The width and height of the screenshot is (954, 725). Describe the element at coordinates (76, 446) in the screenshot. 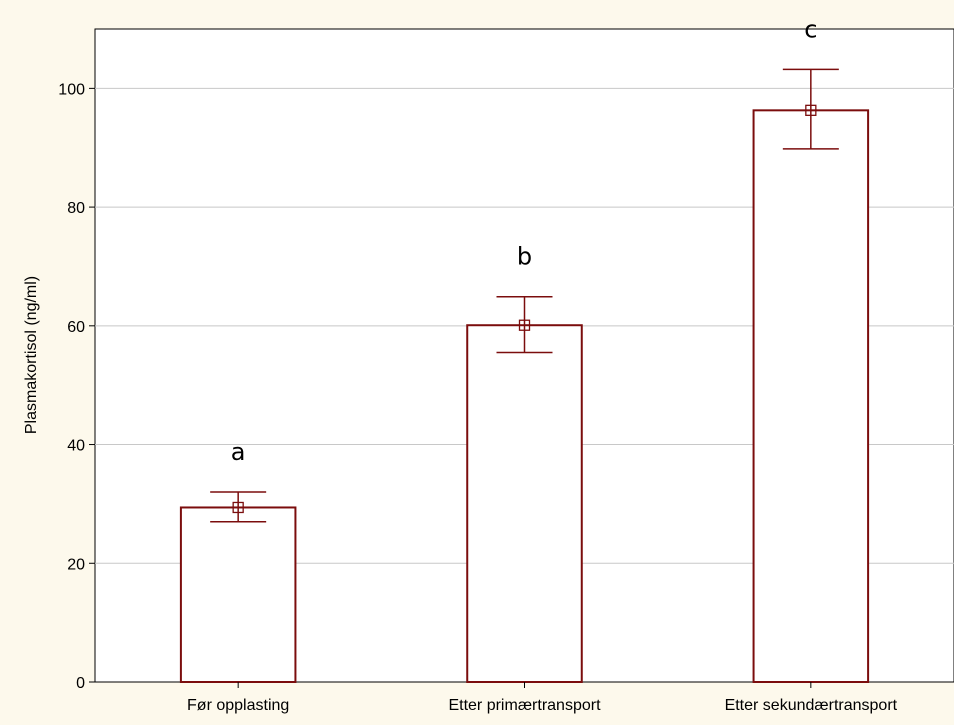

I see `y-tick-label: 40` at that location.